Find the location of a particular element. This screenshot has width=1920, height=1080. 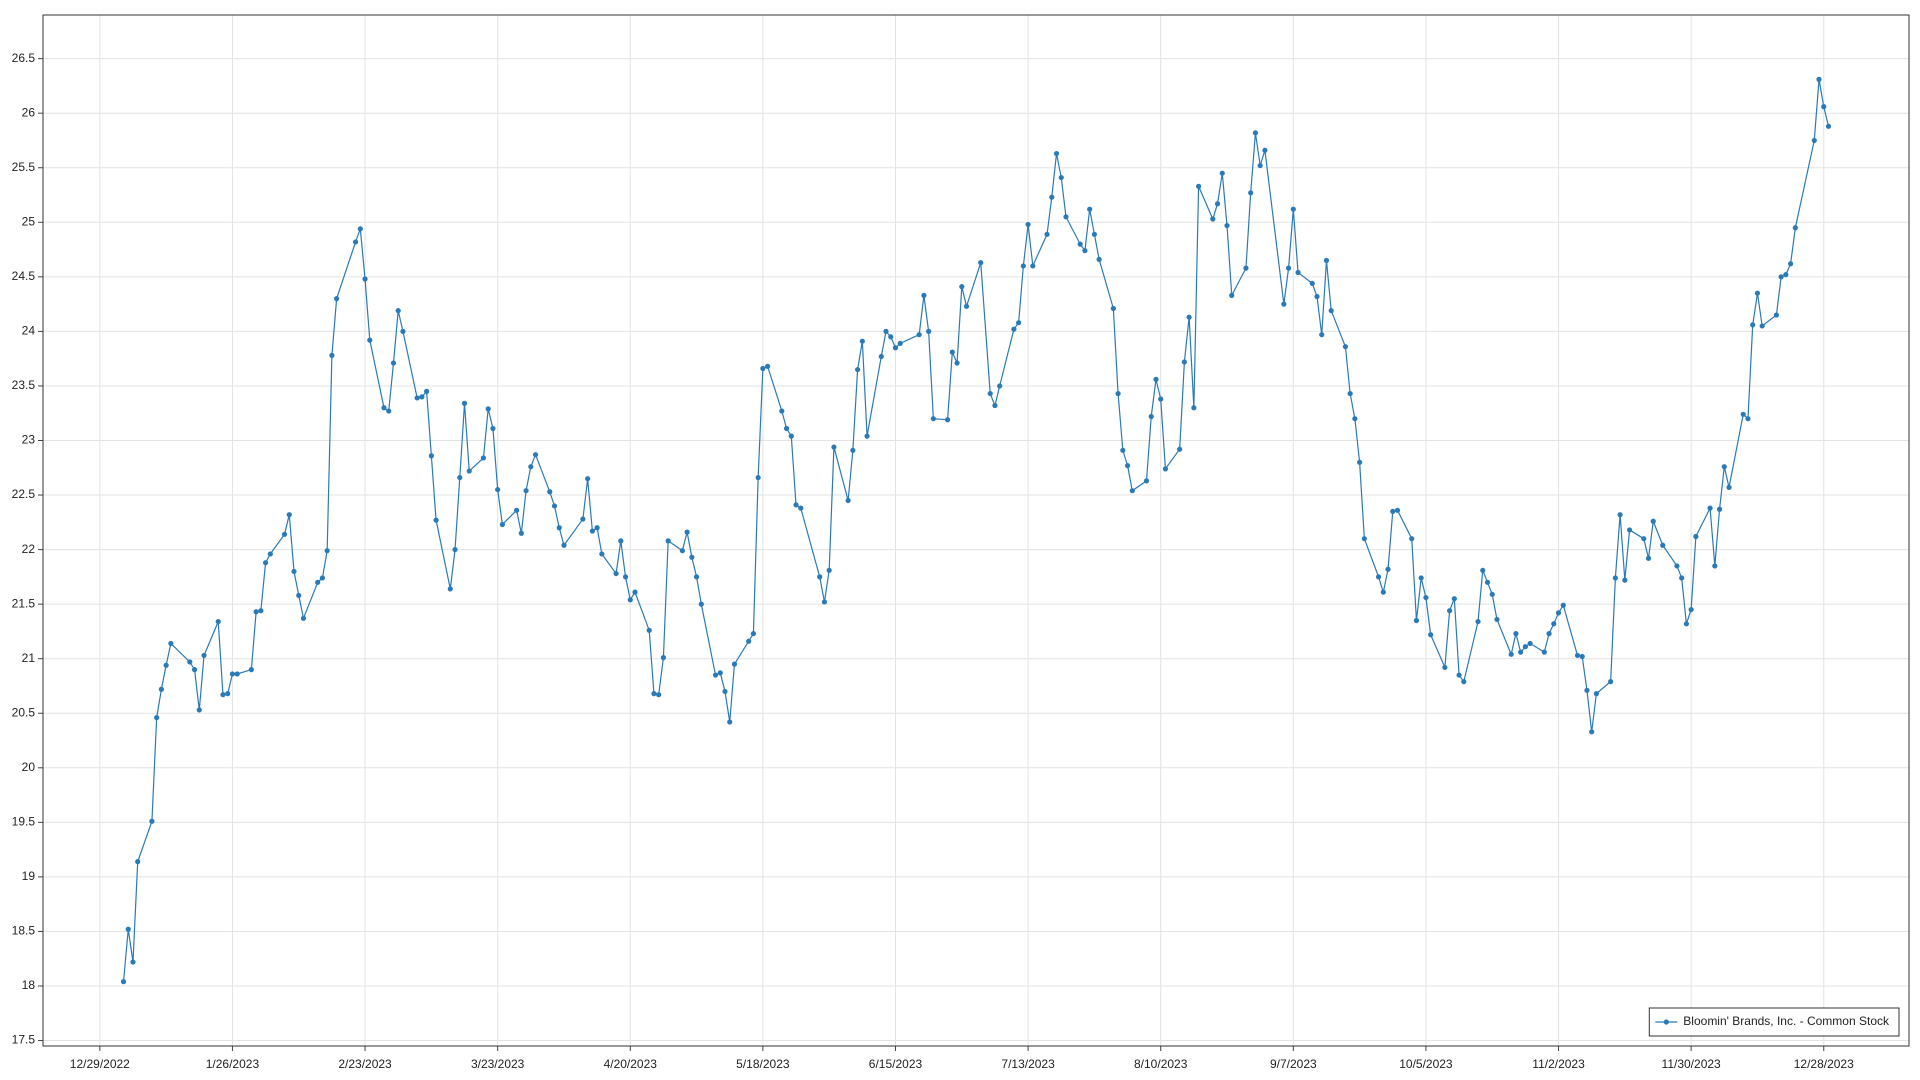

y-tick-label: 22 is located at coordinates (29, 549).